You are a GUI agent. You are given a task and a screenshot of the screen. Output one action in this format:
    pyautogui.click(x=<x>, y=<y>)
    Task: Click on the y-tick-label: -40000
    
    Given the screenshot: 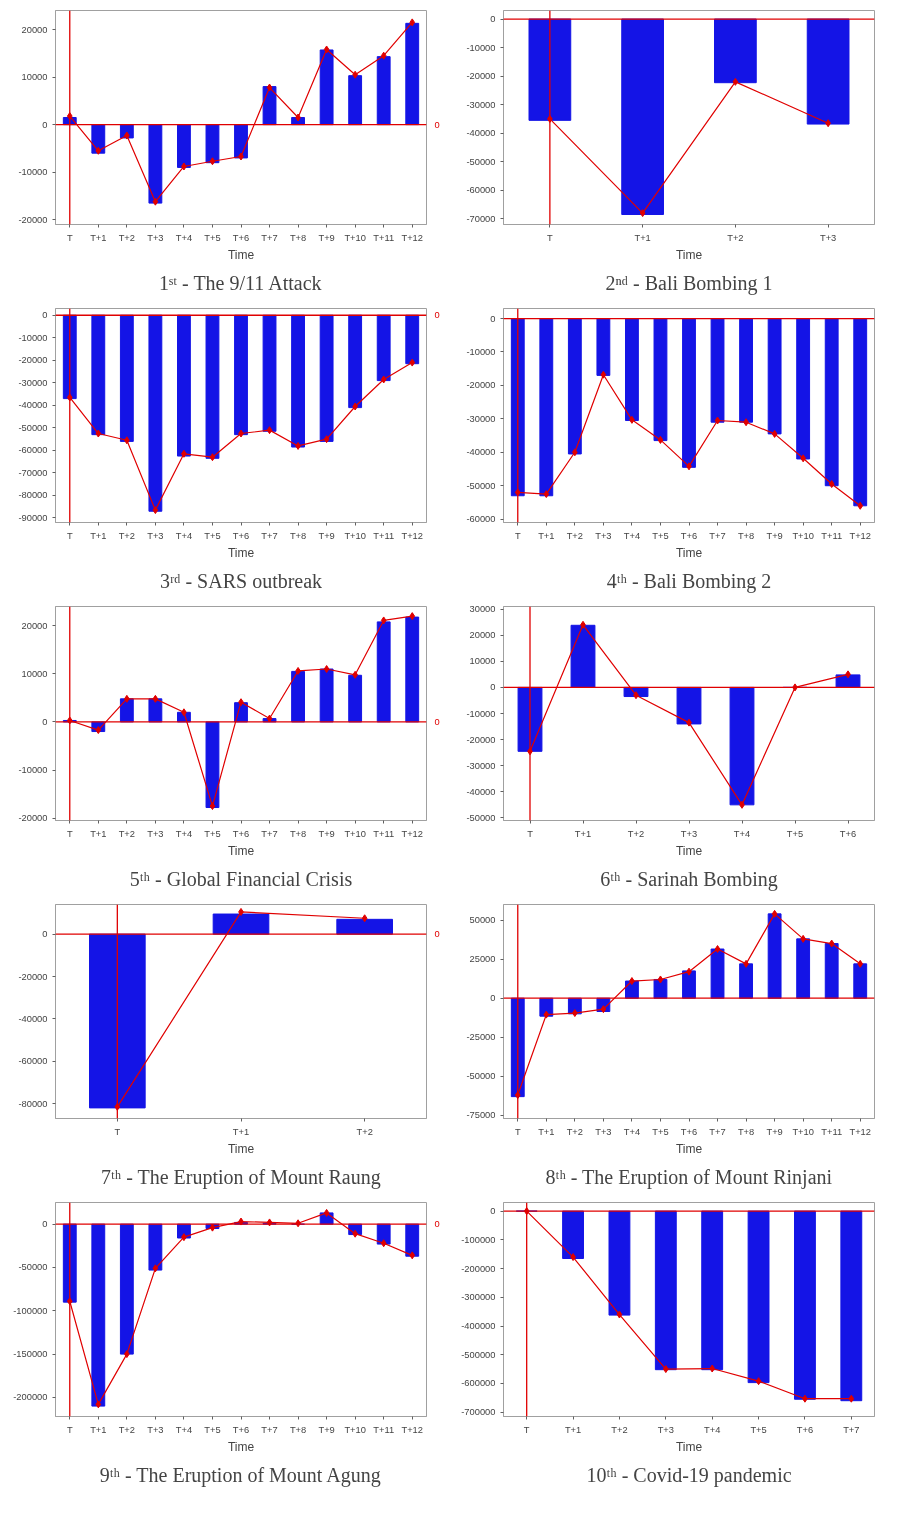 What is the action you would take?
    pyautogui.click(x=33, y=1018)
    